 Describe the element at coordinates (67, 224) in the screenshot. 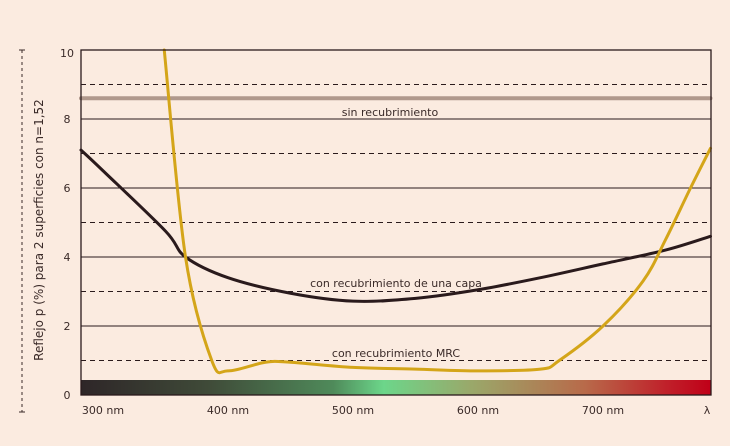

I see `y-axis-ticks: 0 2 4 6 8 10` at that location.